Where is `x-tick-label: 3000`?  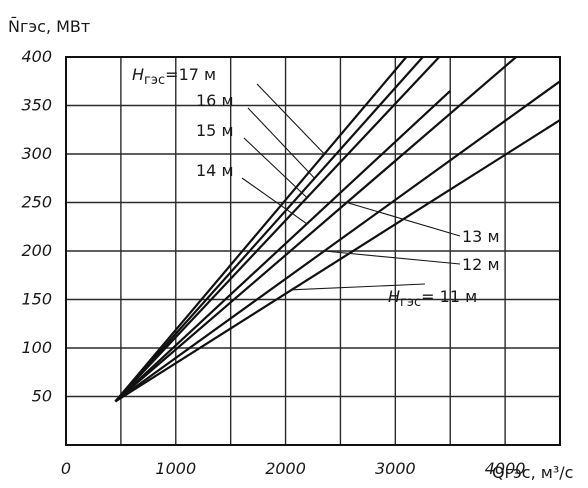 x-tick-label: 3000 is located at coordinates (395, 468).